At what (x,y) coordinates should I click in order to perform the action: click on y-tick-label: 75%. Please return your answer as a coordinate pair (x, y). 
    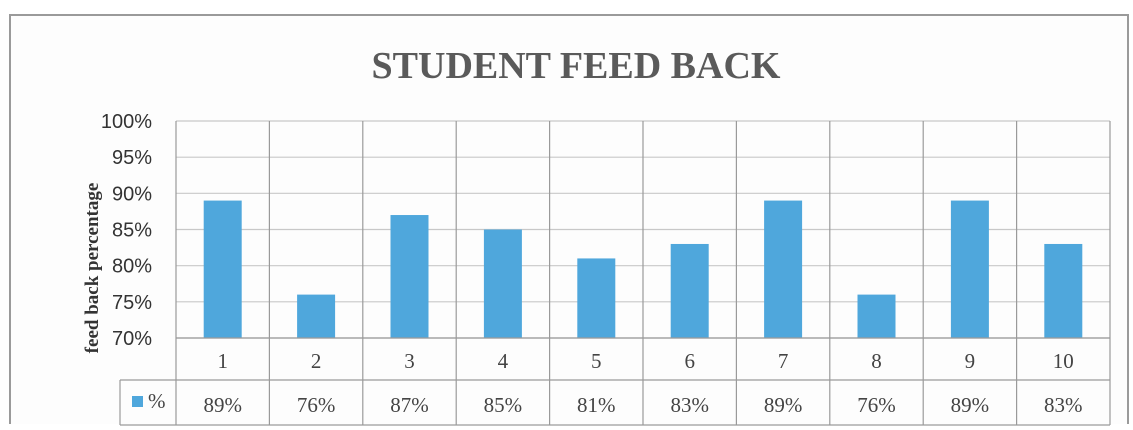
    Looking at the image, I should click on (132, 303).